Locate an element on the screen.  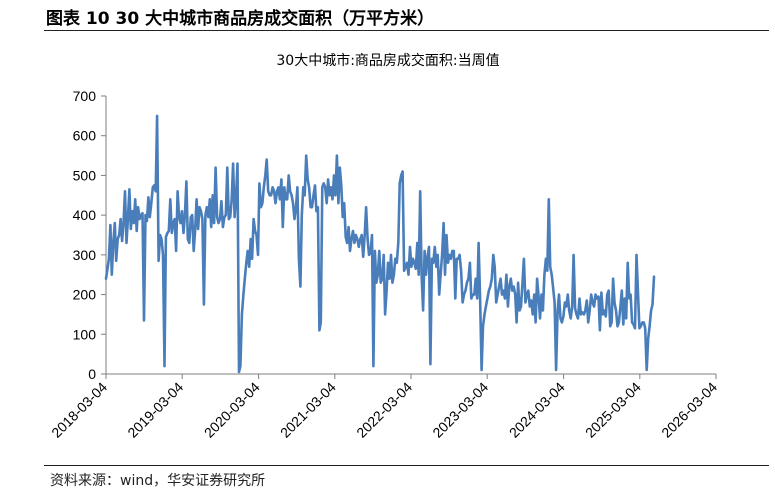
source-rule is located at coordinates (406, 465).